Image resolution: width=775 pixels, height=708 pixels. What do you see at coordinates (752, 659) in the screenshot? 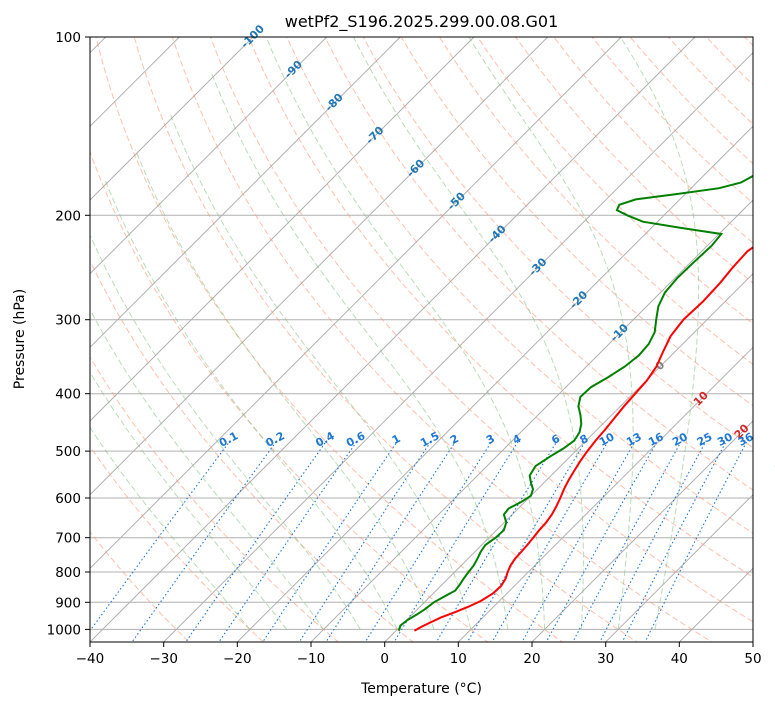
I see `x-tick-label: 50` at bounding box center [752, 659].